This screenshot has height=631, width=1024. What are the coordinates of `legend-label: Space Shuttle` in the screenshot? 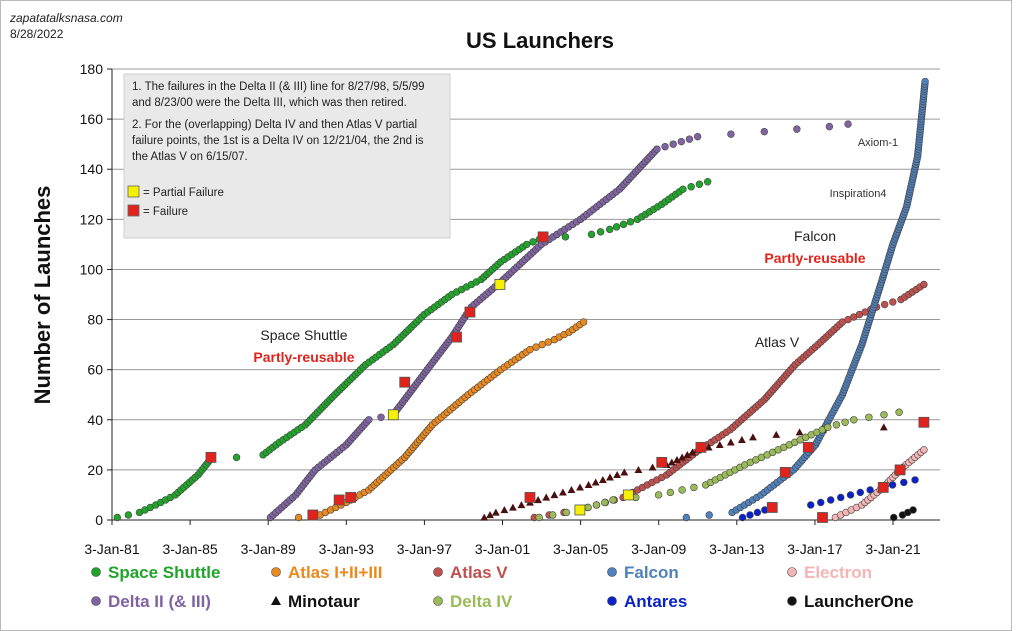 It's located at (164, 572).